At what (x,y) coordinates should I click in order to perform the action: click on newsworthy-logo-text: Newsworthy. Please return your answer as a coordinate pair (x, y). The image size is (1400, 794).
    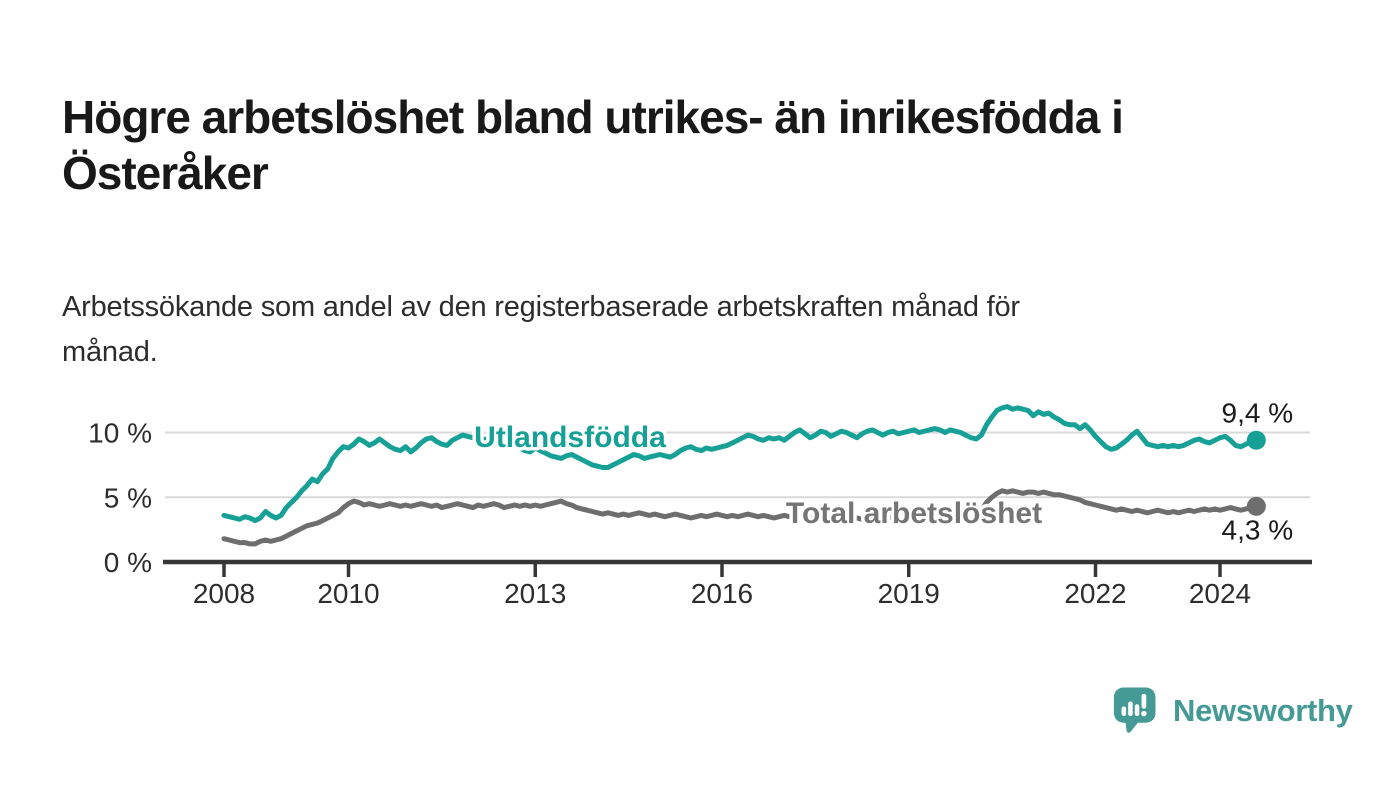
    Looking at the image, I should click on (1263, 710).